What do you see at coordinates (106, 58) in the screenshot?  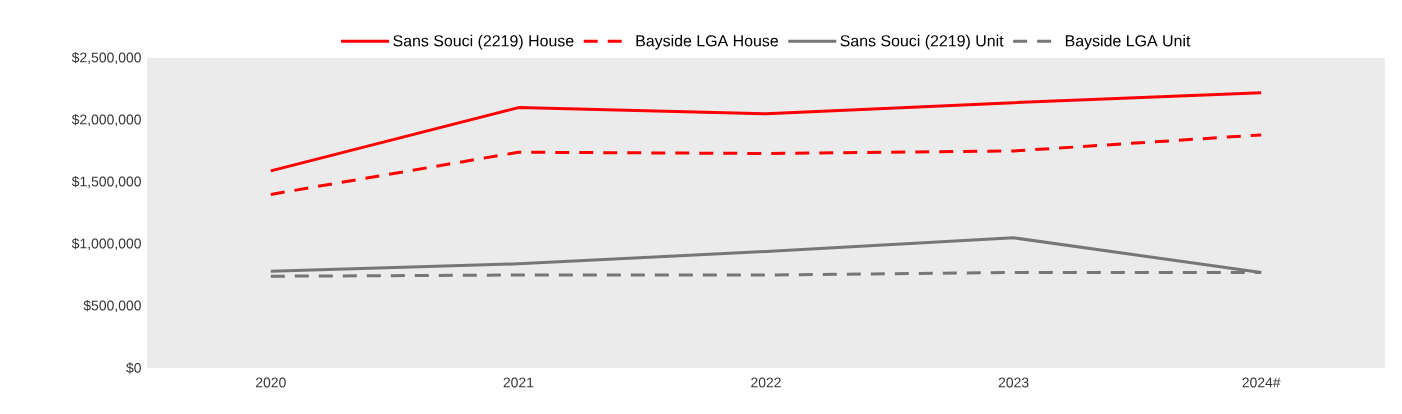 I see `y-tick-label: $2,500,000` at bounding box center [106, 58].